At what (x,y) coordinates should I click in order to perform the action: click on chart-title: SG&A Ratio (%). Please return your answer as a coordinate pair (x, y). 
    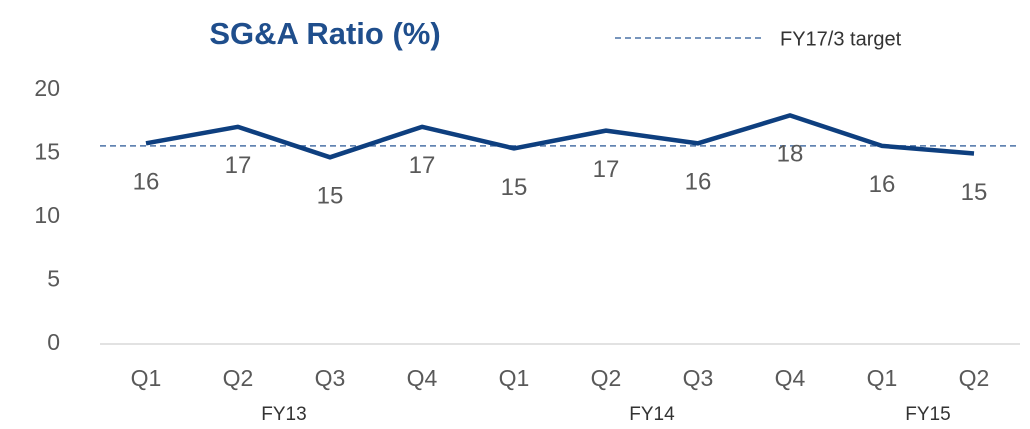
    Looking at the image, I should click on (324, 33).